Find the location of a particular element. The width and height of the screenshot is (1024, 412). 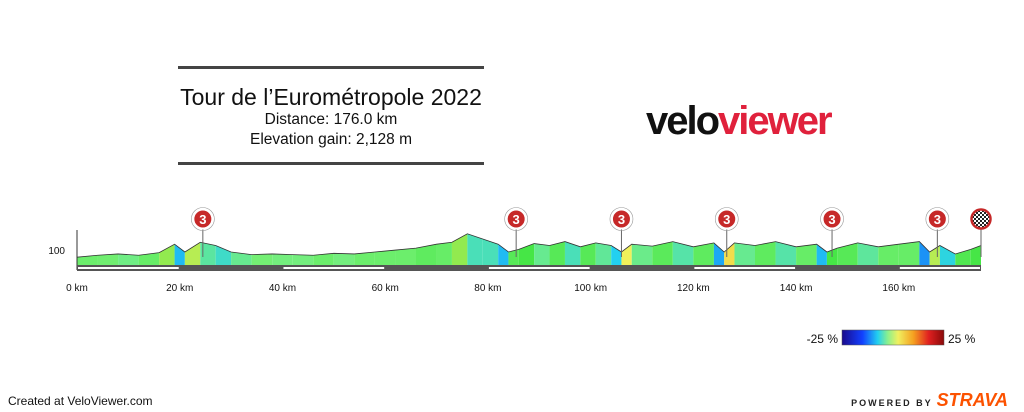

title-top-rule is located at coordinates (331, 67).